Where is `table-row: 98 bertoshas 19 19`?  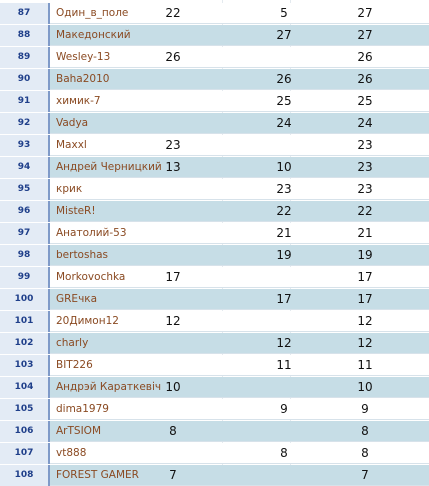 table-row: 98 bertoshas 19 19 is located at coordinates (214, 255).